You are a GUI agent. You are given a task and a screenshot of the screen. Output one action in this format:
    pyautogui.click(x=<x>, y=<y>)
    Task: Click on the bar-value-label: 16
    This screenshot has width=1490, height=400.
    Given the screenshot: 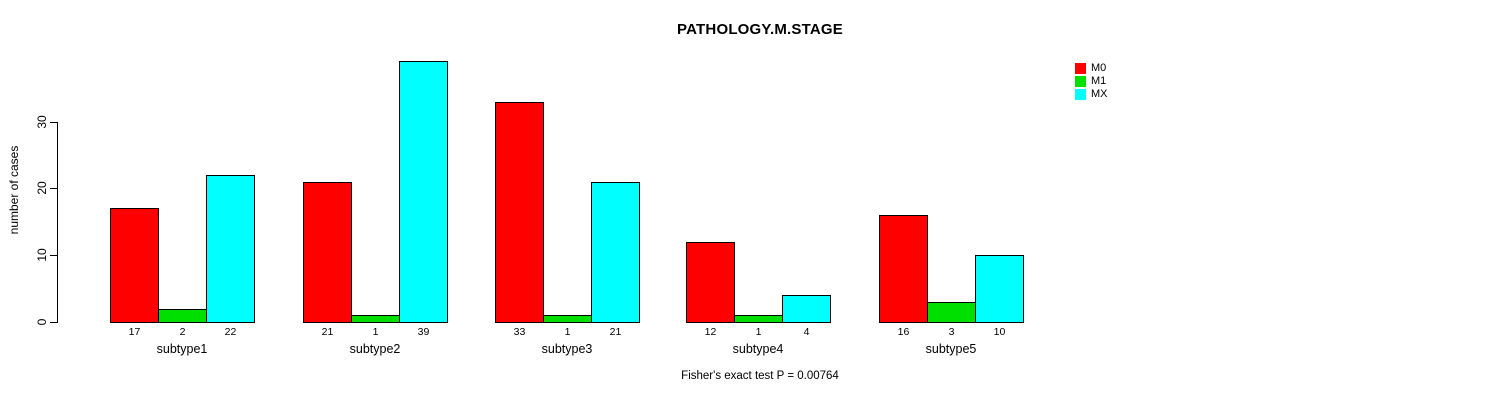 What is the action you would take?
    pyautogui.click(x=903, y=332)
    